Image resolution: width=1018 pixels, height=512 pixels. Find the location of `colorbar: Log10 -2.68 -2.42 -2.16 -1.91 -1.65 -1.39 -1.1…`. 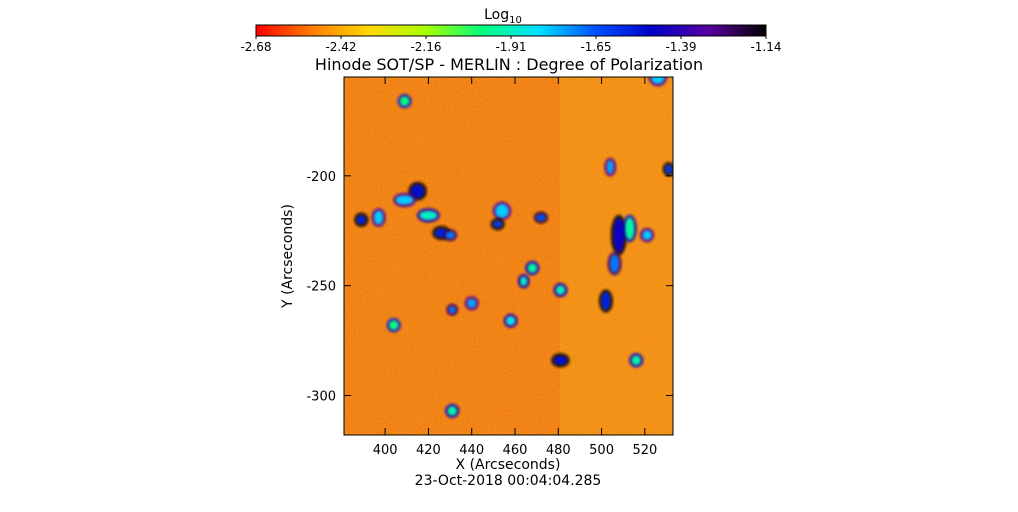

colorbar: Log10 -2.68 -2.42 -2.16 -1.91 -1.65 -1.39 -1.1… is located at coordinates (510, 30).